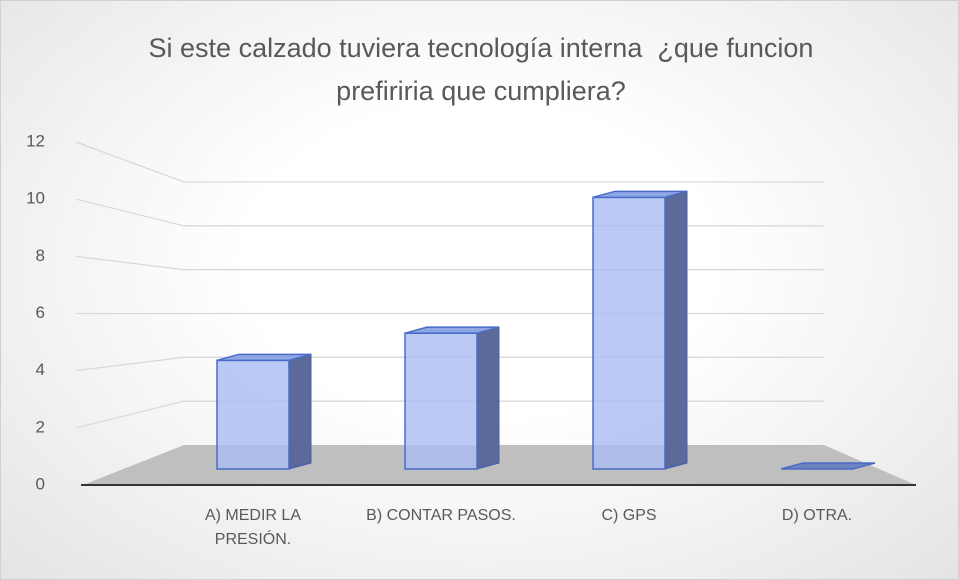 This screenshot has width=959, height=580. I want to click on y-tick-label: 4, so click(40, 369).